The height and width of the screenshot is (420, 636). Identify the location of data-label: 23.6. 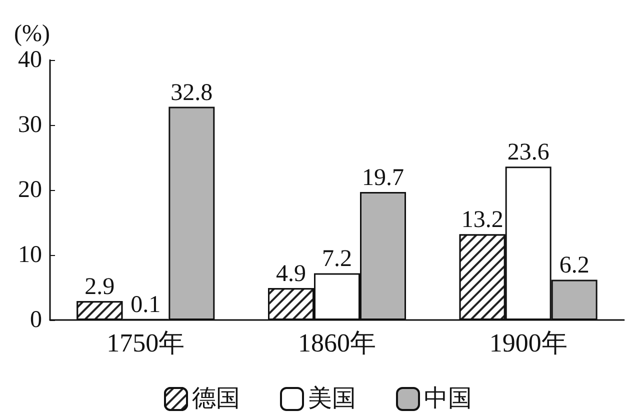
(528, 153).